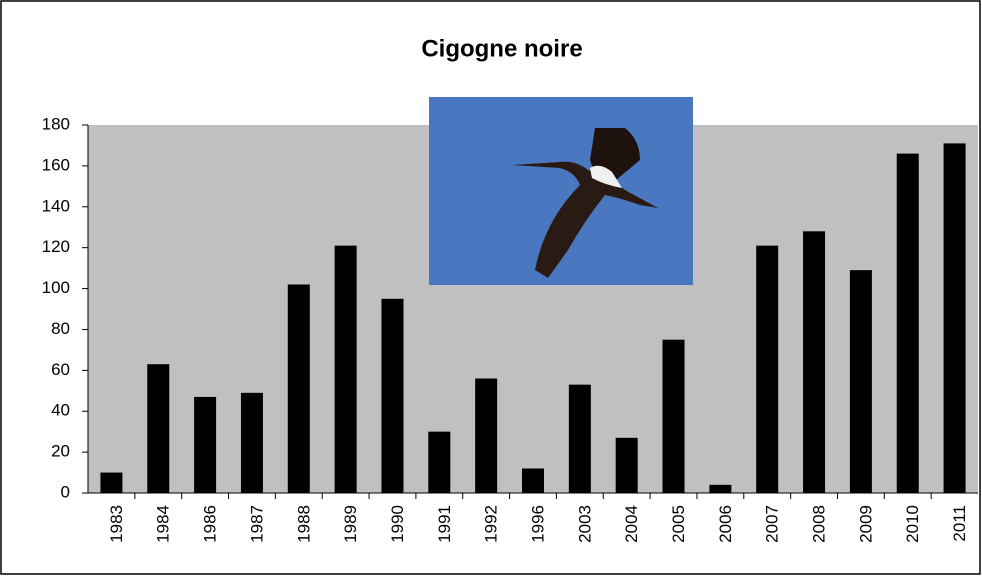 This screenshot has height=576, width=982. What do you see at coordinates (60, 328) in the screenshot?
I see `y-tick-label: 80` at bounding box center [60, 328].